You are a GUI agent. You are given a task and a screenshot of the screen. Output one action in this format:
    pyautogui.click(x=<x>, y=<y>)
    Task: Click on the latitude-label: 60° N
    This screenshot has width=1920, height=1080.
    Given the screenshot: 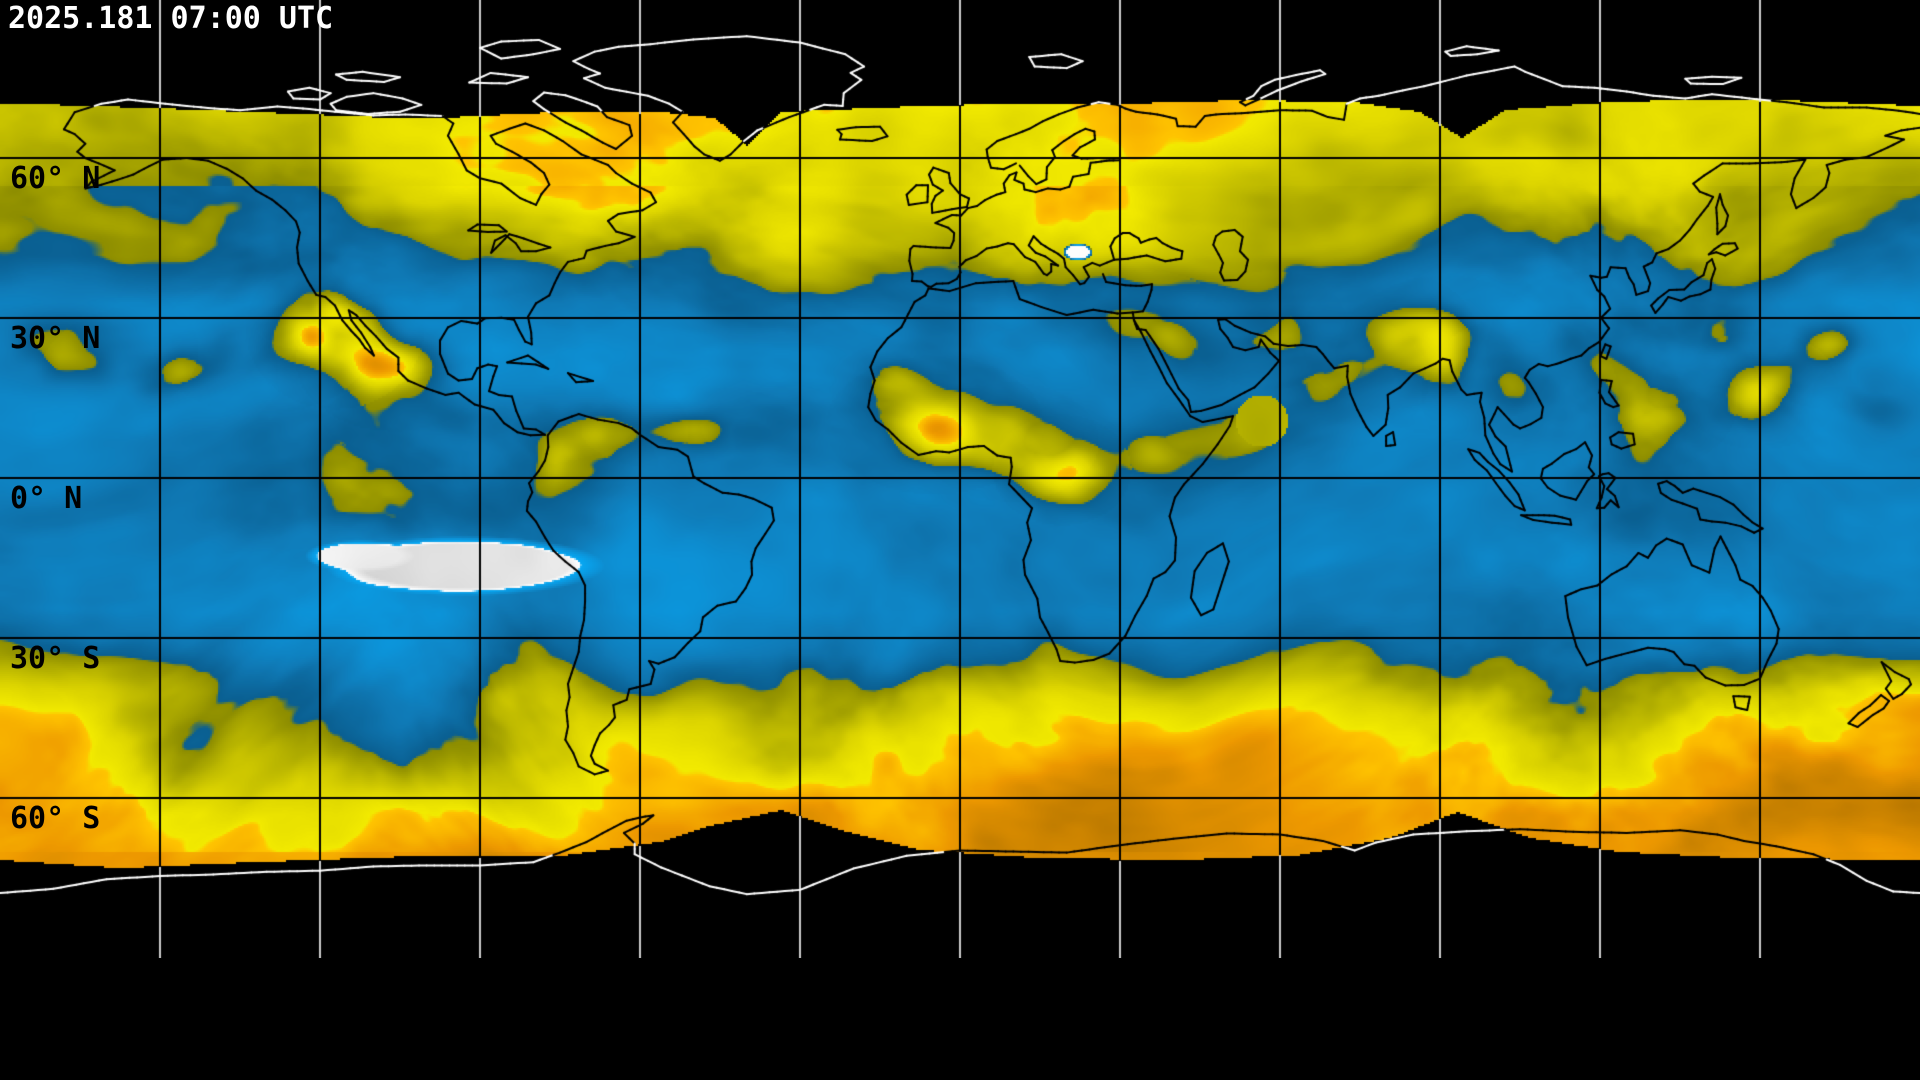 What is the action you would take?
    pyautogui.click(x=55, y=178)
    